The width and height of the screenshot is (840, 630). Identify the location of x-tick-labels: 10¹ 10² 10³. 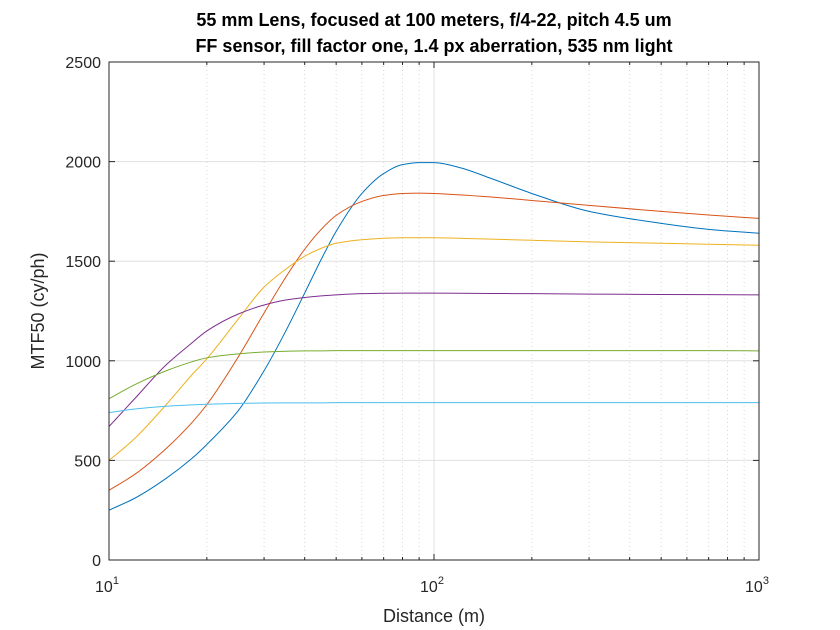
(432, 585).